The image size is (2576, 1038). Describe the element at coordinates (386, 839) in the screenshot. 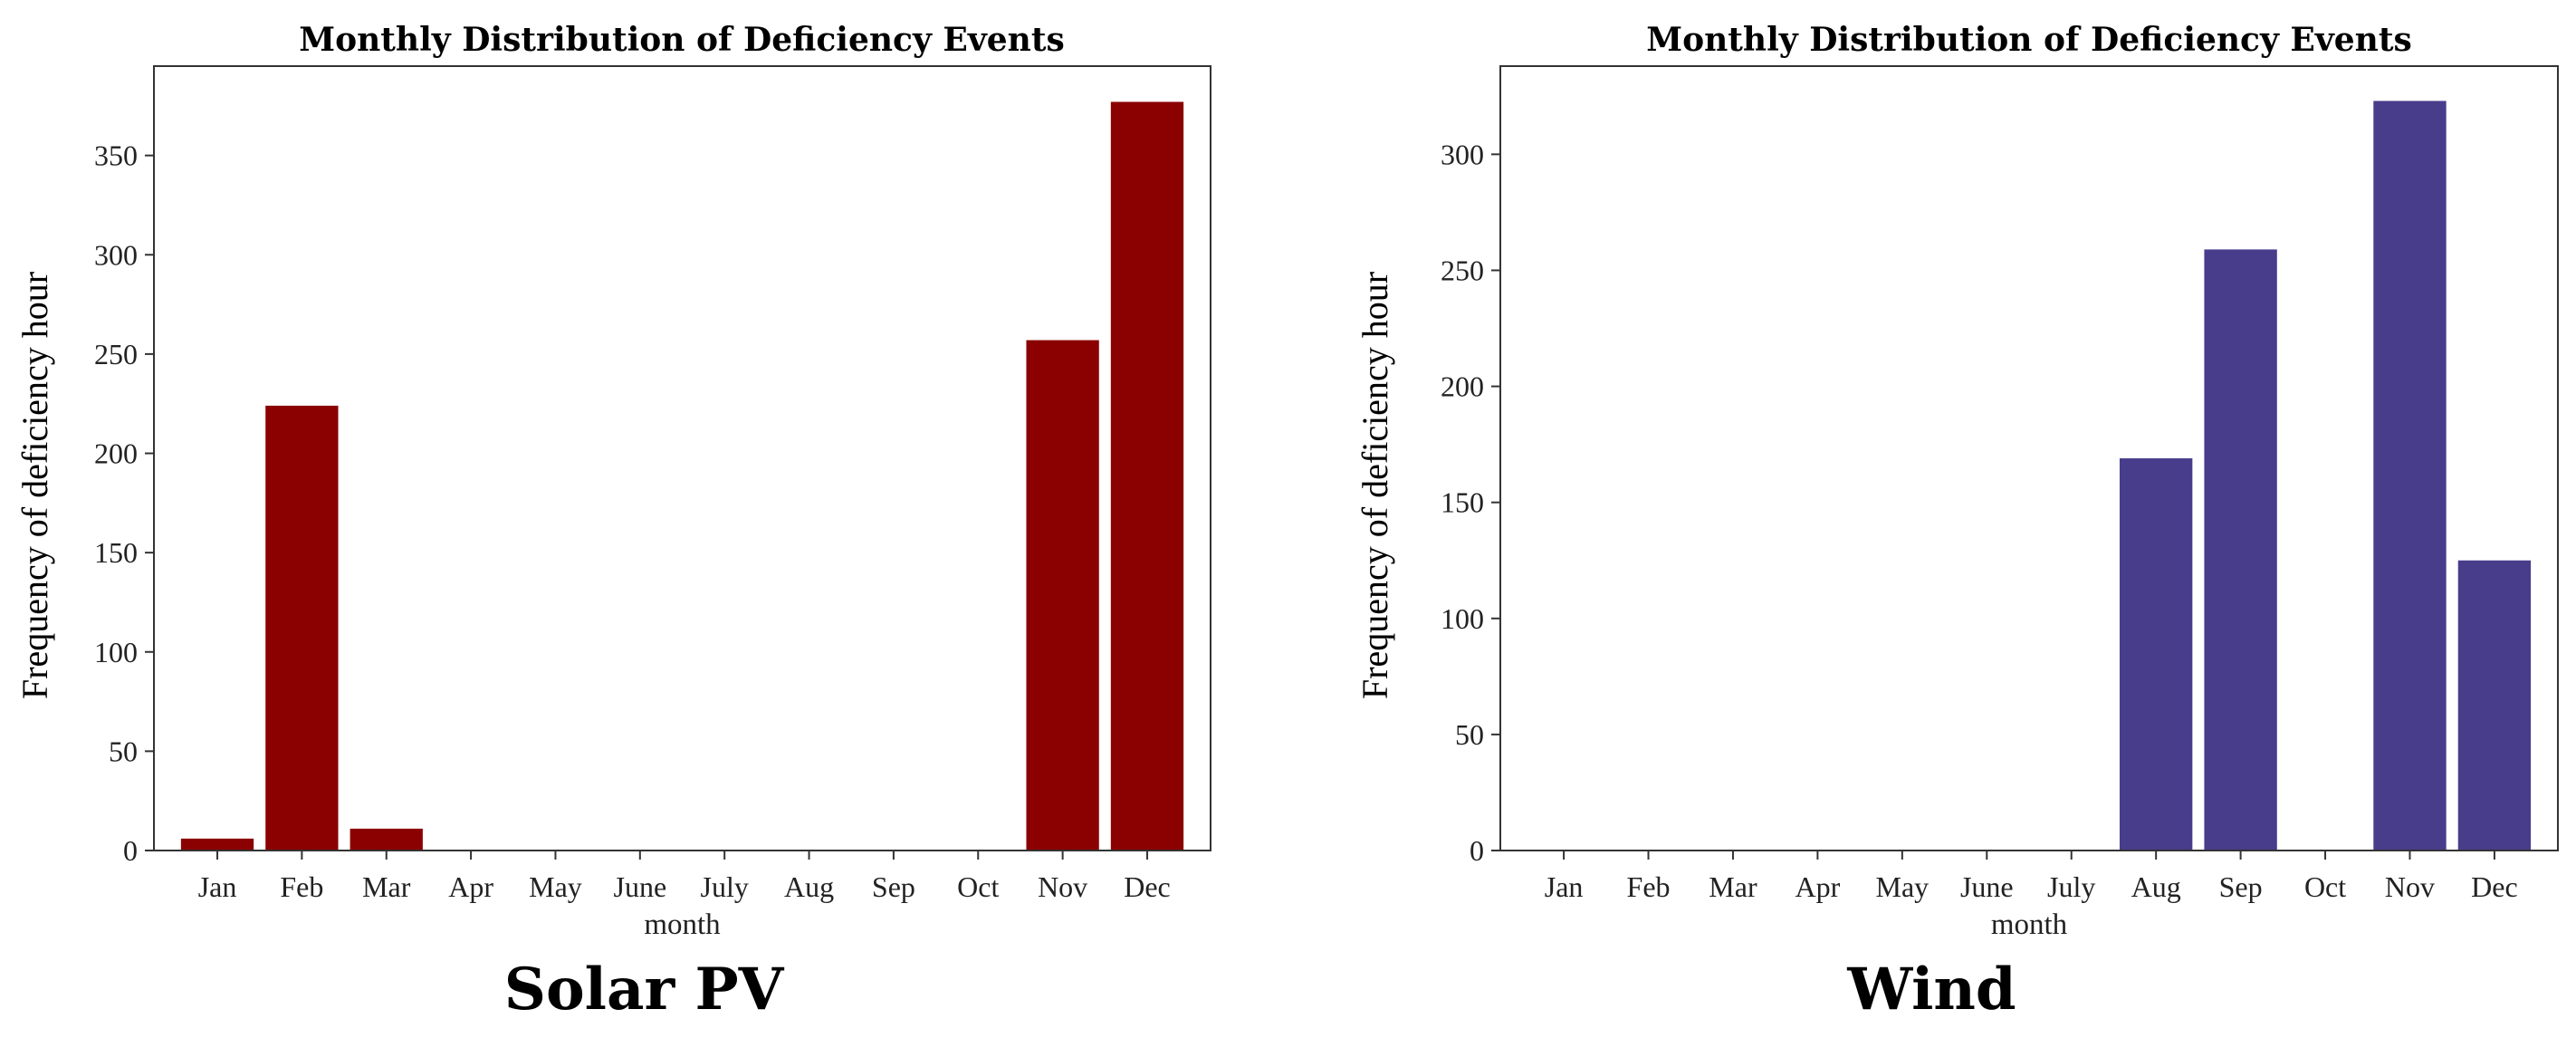

I see `bar-mar` at that location.